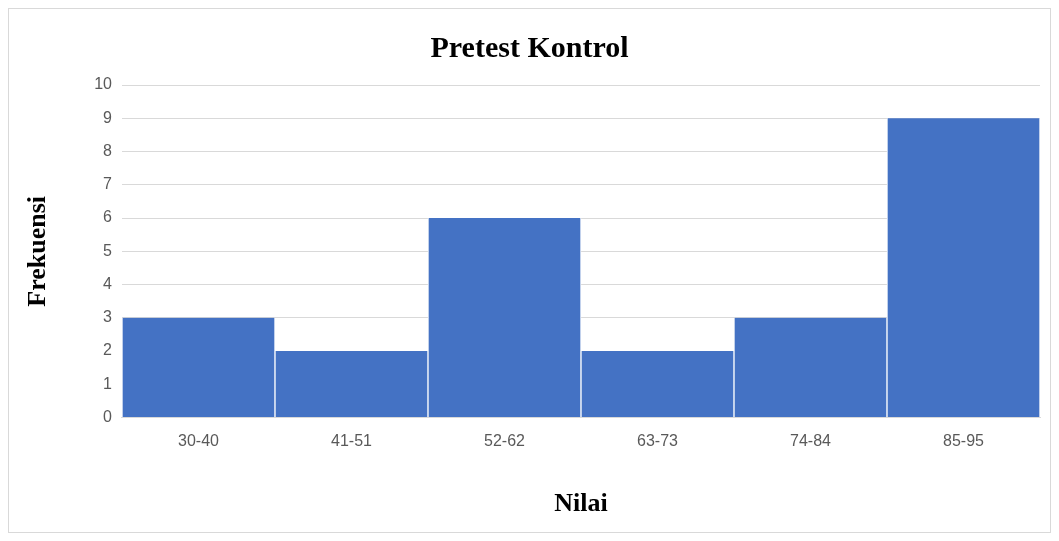  I want to click on y-tick-label: 8, so click(108, 150).